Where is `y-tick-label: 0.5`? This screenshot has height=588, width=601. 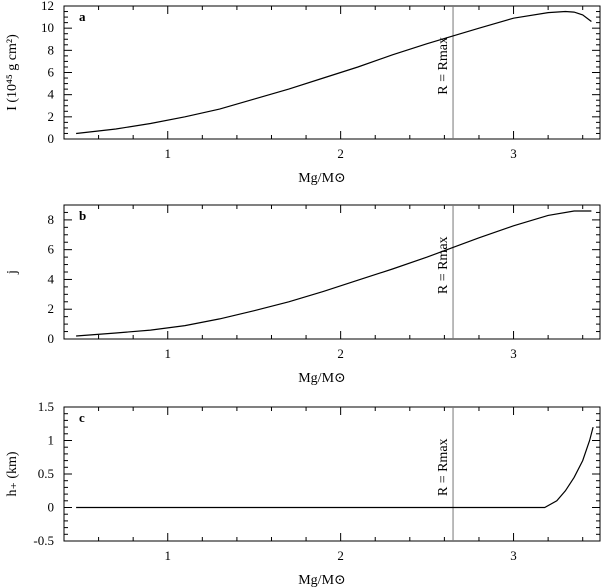
y-tick-label: 0.5 is located at coordinates (46, 473).